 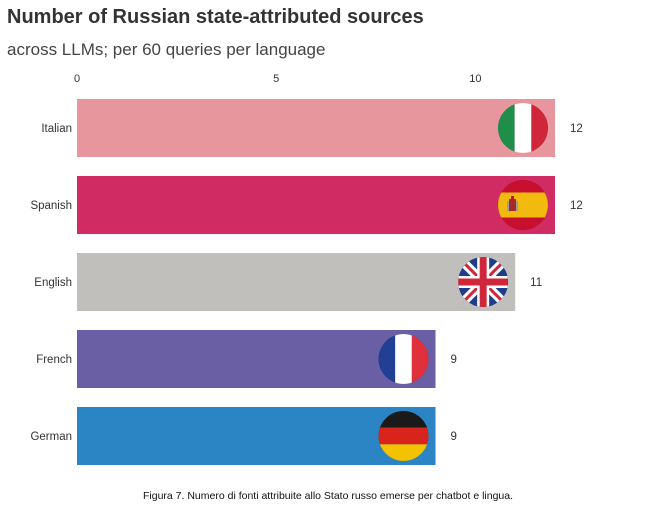 I want to click on germany-flag-icon, so click(x=403, y=436).